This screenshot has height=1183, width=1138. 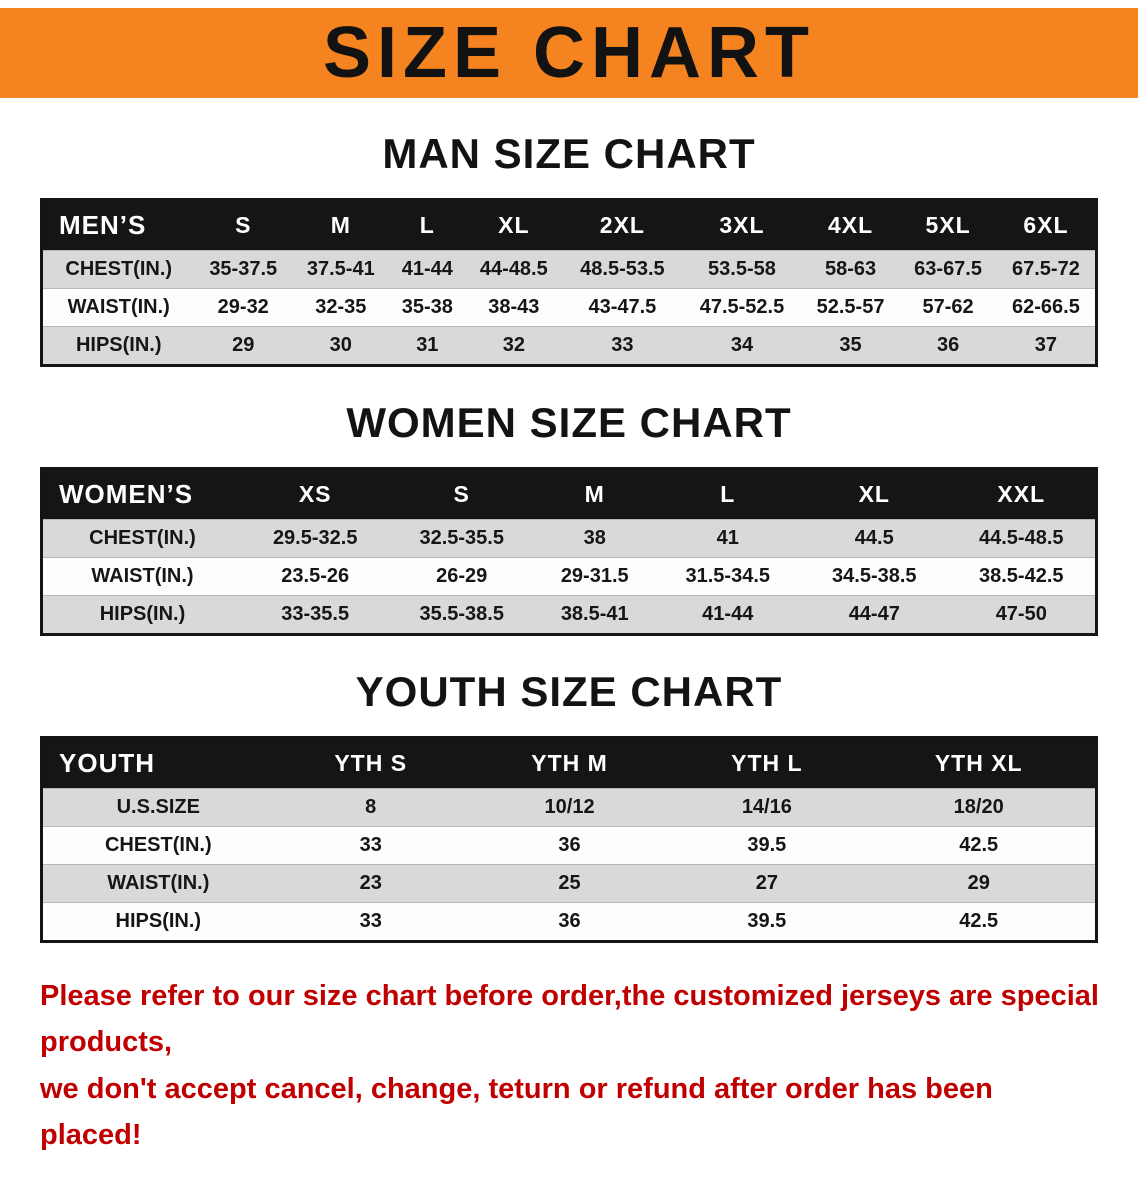 I want to click on size-value-cell: 62-66.5, so click(x=1046, y=307).